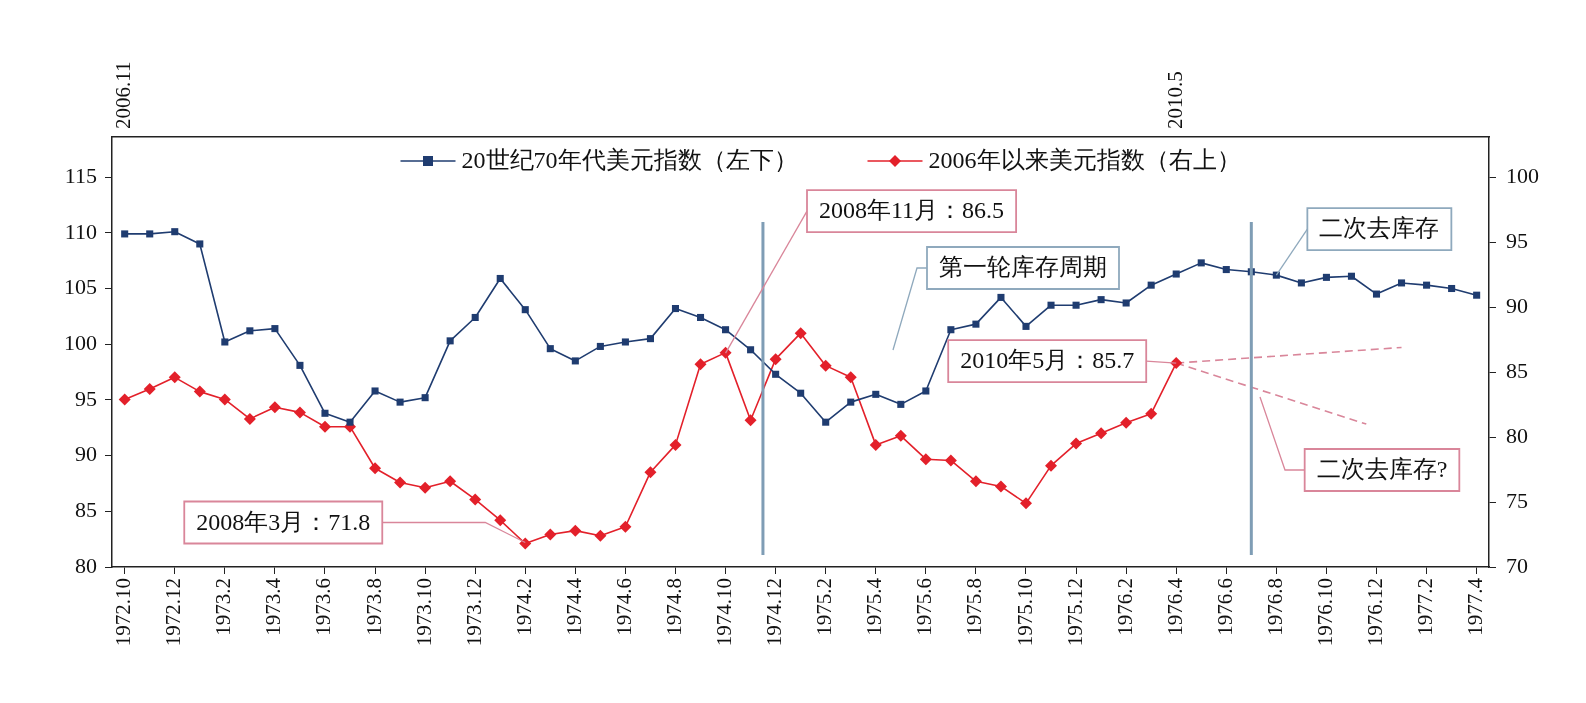 This screenshot has height=703, width=1586. I want to click on x2-tick-label: 2006.11, so click(123, 95).